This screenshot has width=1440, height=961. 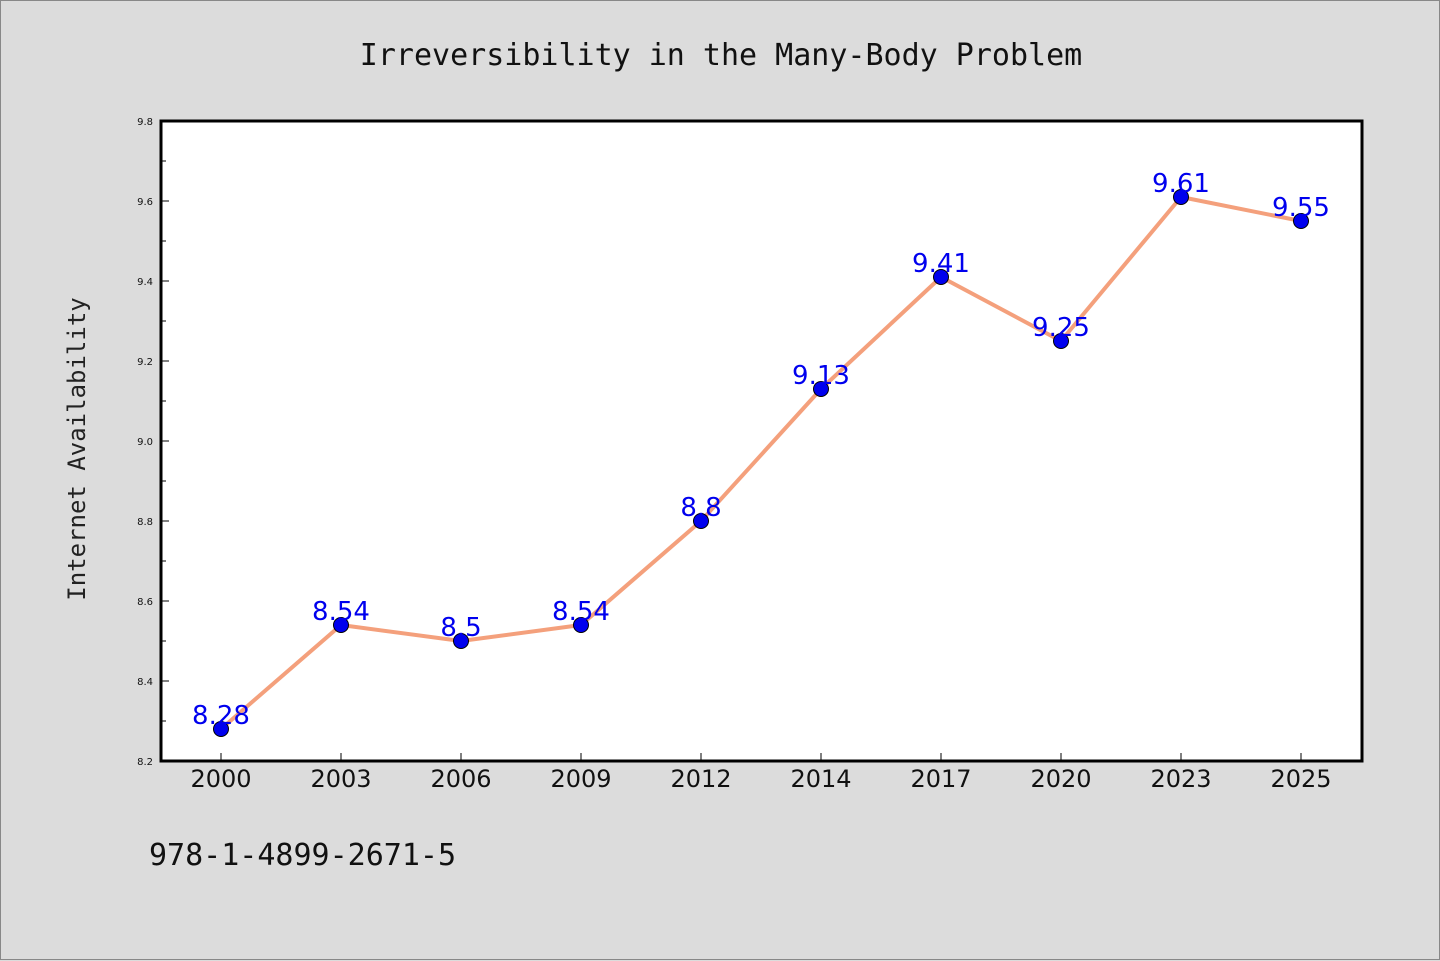 I want to click on data-label: 9.13, so click(x=821, y=376).